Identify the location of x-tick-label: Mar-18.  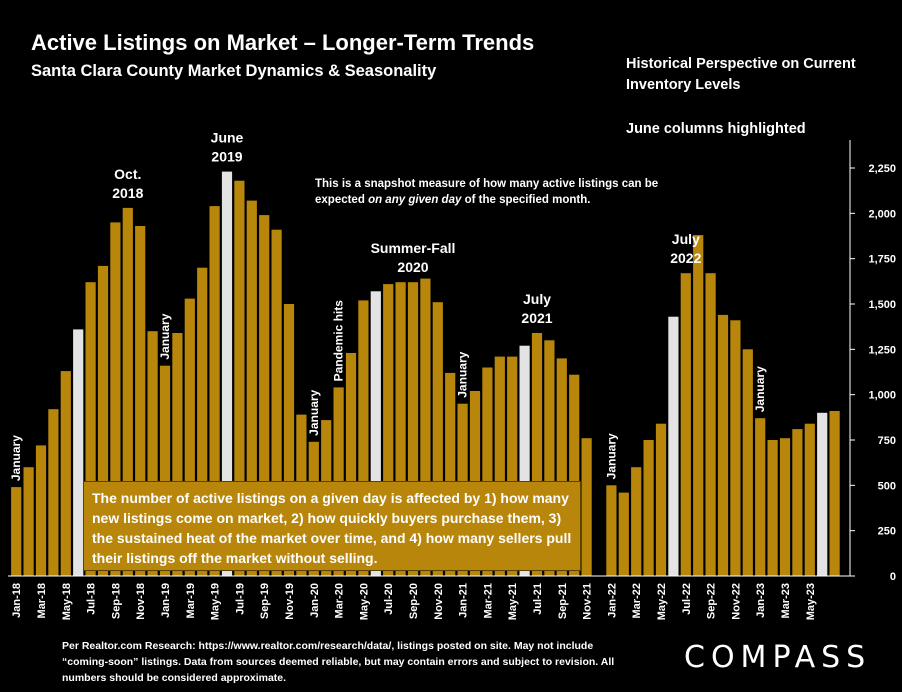
(42, 600).